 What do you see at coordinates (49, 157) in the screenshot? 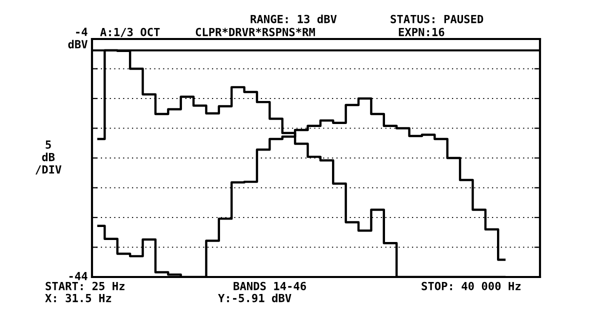
I see `y-axis-title: 5 dB /DIV` at bounding box center [49, 157].